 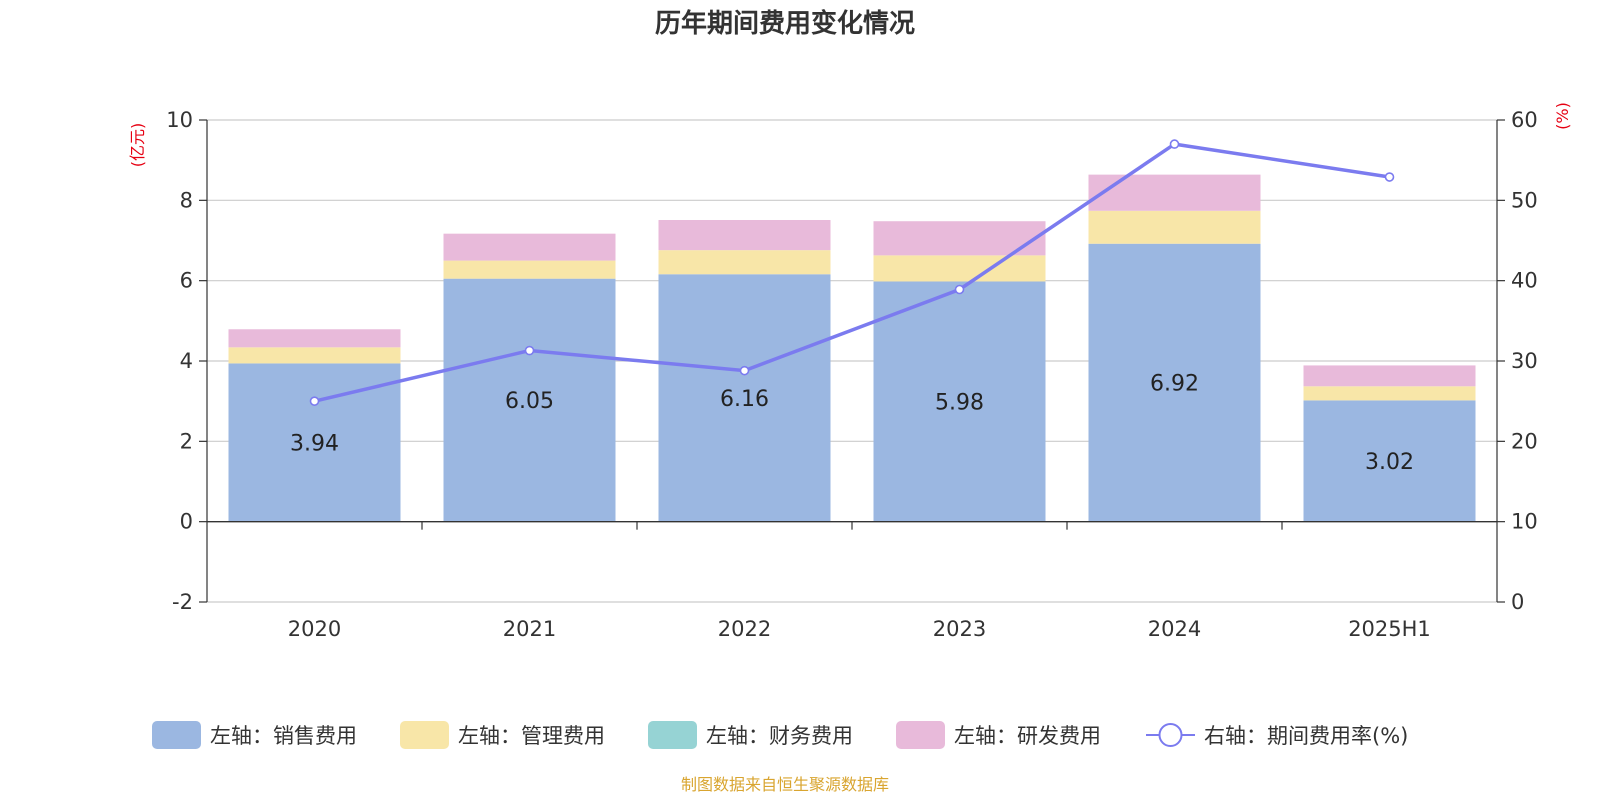 What do you see at coordinates (1306, 736) in the screenshot?
I see `legend-label: 右轴：期间费用率(%)` at bounding box center [1306, 736].